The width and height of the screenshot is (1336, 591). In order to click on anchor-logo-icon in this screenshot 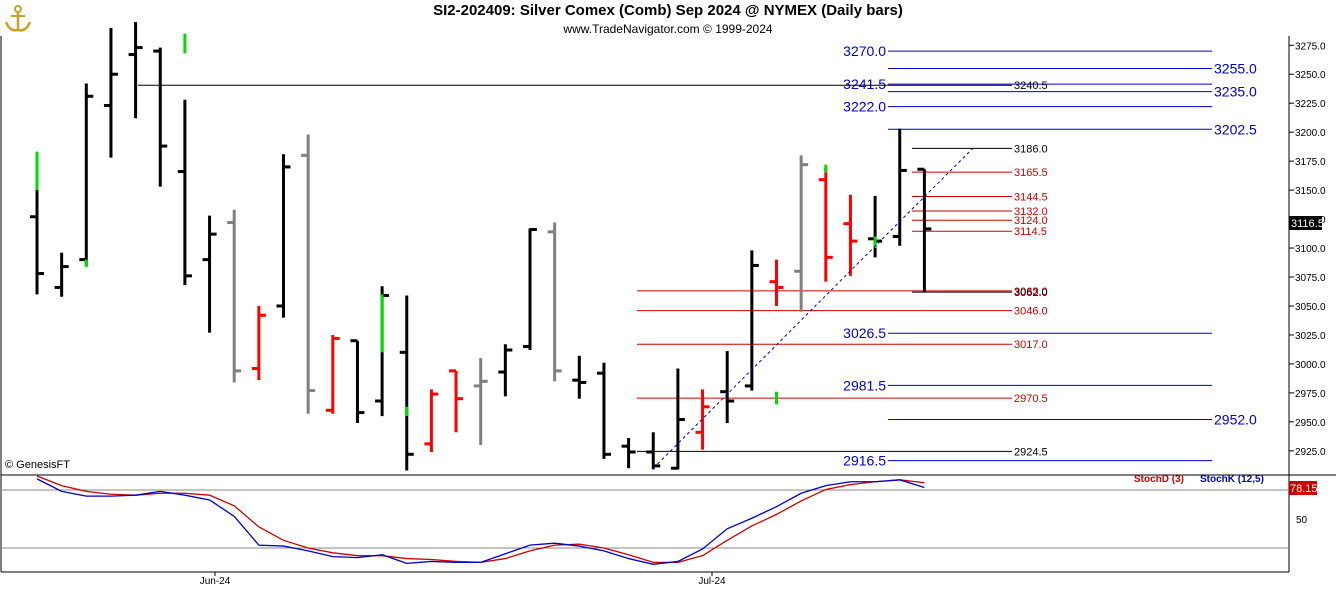, I will do `click(18, 18)`.